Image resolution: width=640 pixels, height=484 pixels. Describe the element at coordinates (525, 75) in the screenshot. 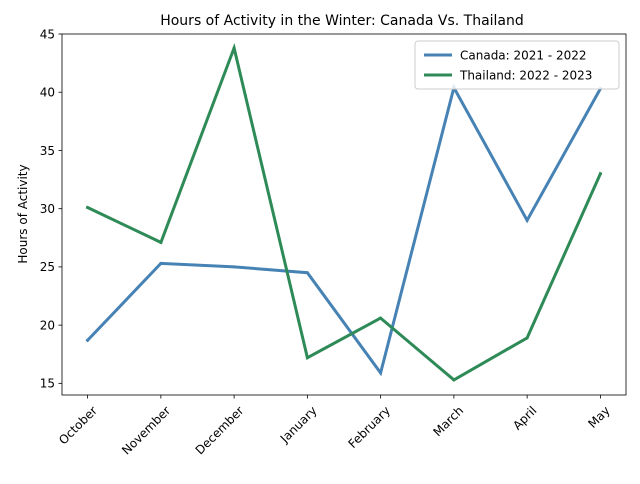

I see `legend-label: Thailand: 2022 - 2023` at that location.